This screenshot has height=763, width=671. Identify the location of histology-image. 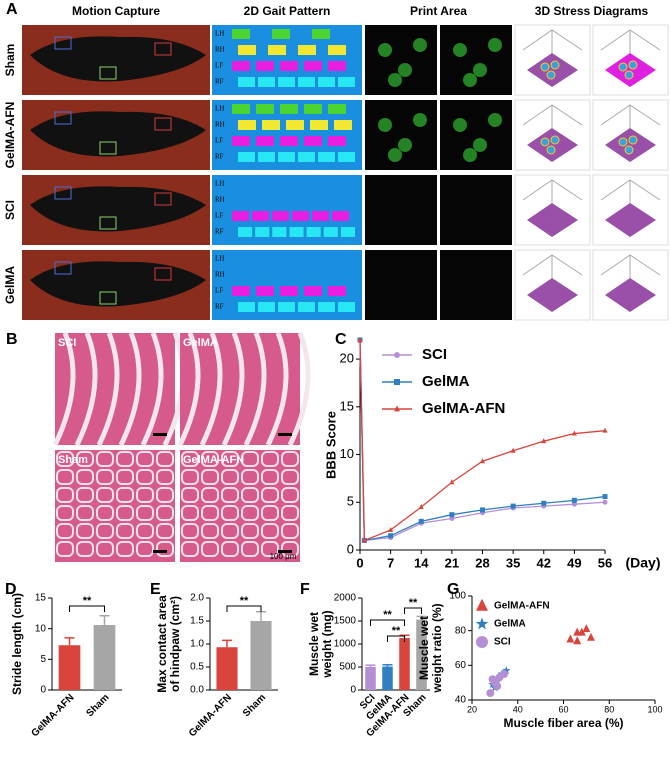
(240, 506).